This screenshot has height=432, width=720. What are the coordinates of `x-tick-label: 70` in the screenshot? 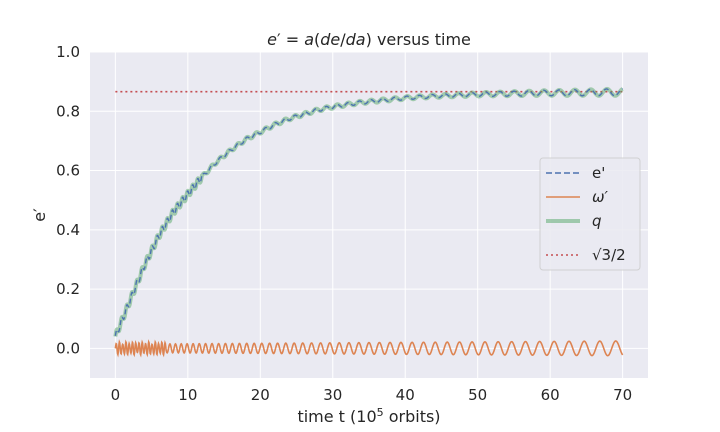 It's located at (622, 395).